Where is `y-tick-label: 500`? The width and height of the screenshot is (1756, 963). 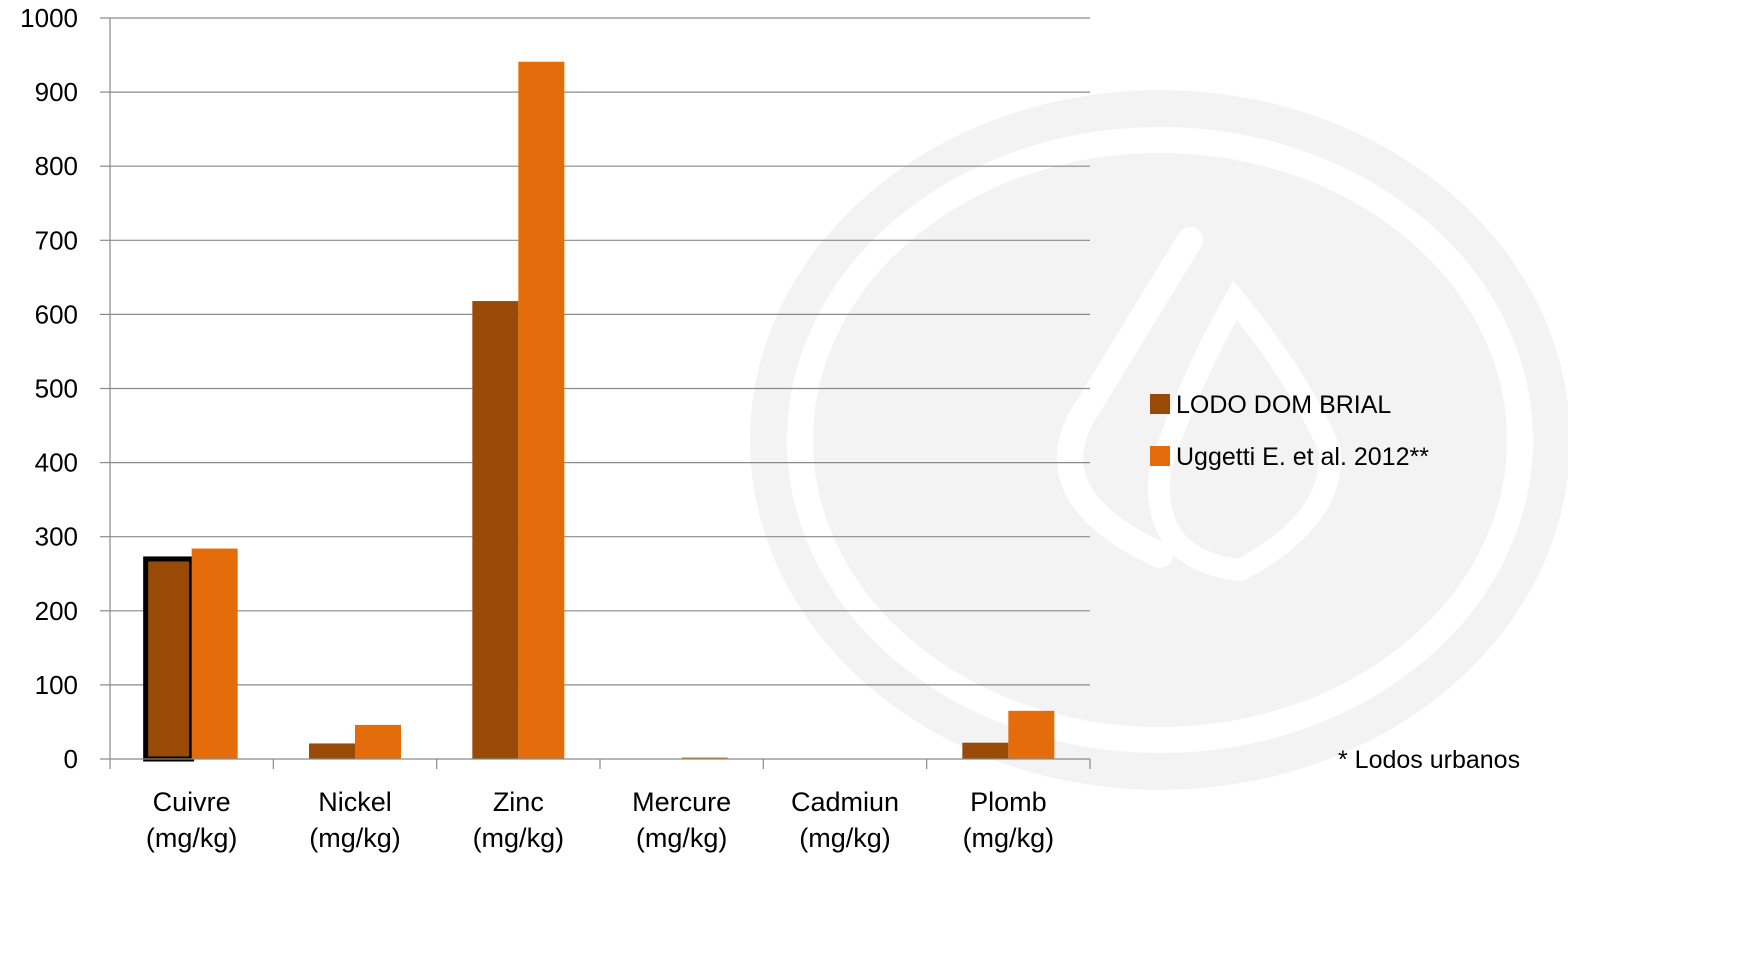 y-tick-label: 500 is located at coordinates (56, 389).